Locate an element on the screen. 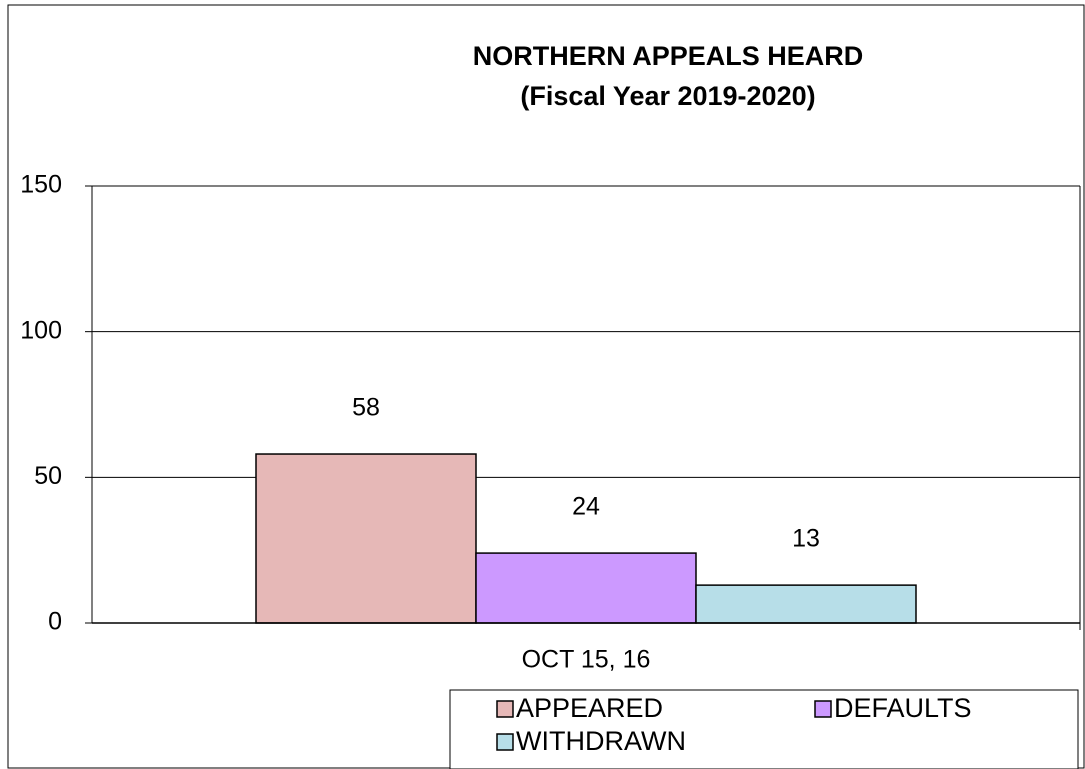 This screenshot has width=1085, height=769. y-tick-label: 150 is located at coordinates (41, 185).